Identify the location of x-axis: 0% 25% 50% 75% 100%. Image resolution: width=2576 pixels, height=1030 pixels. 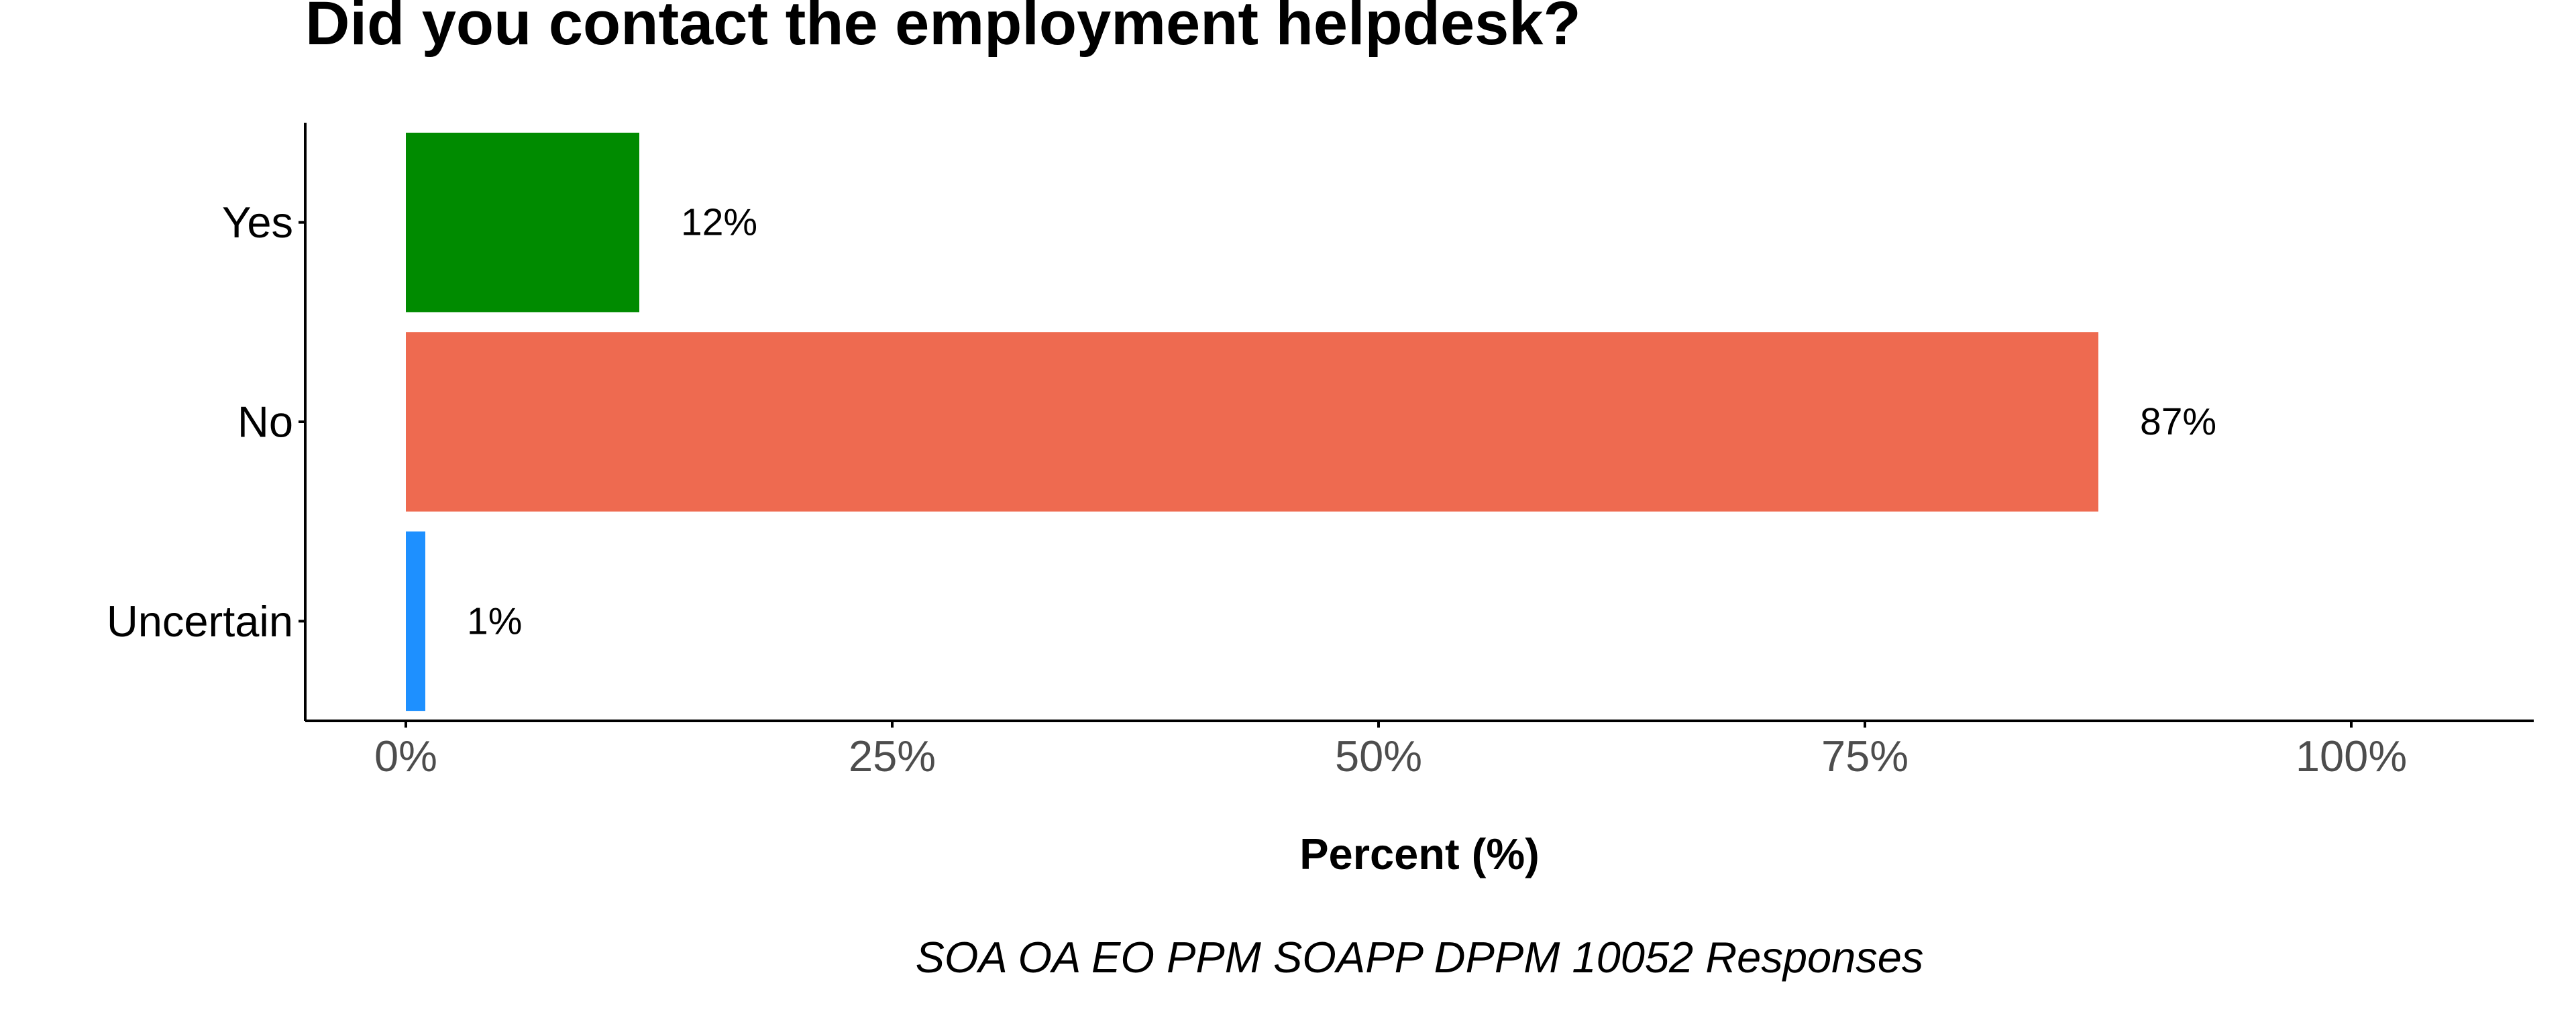
(1390, 751).